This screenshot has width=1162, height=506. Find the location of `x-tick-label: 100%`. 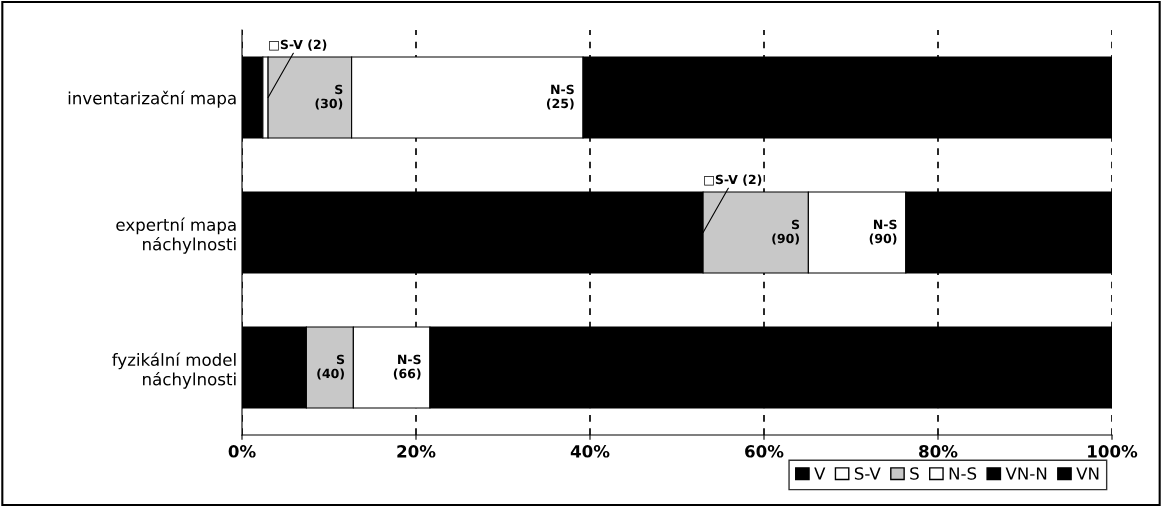

x-tick-label: 100% is located at coordinates (1113, 451).